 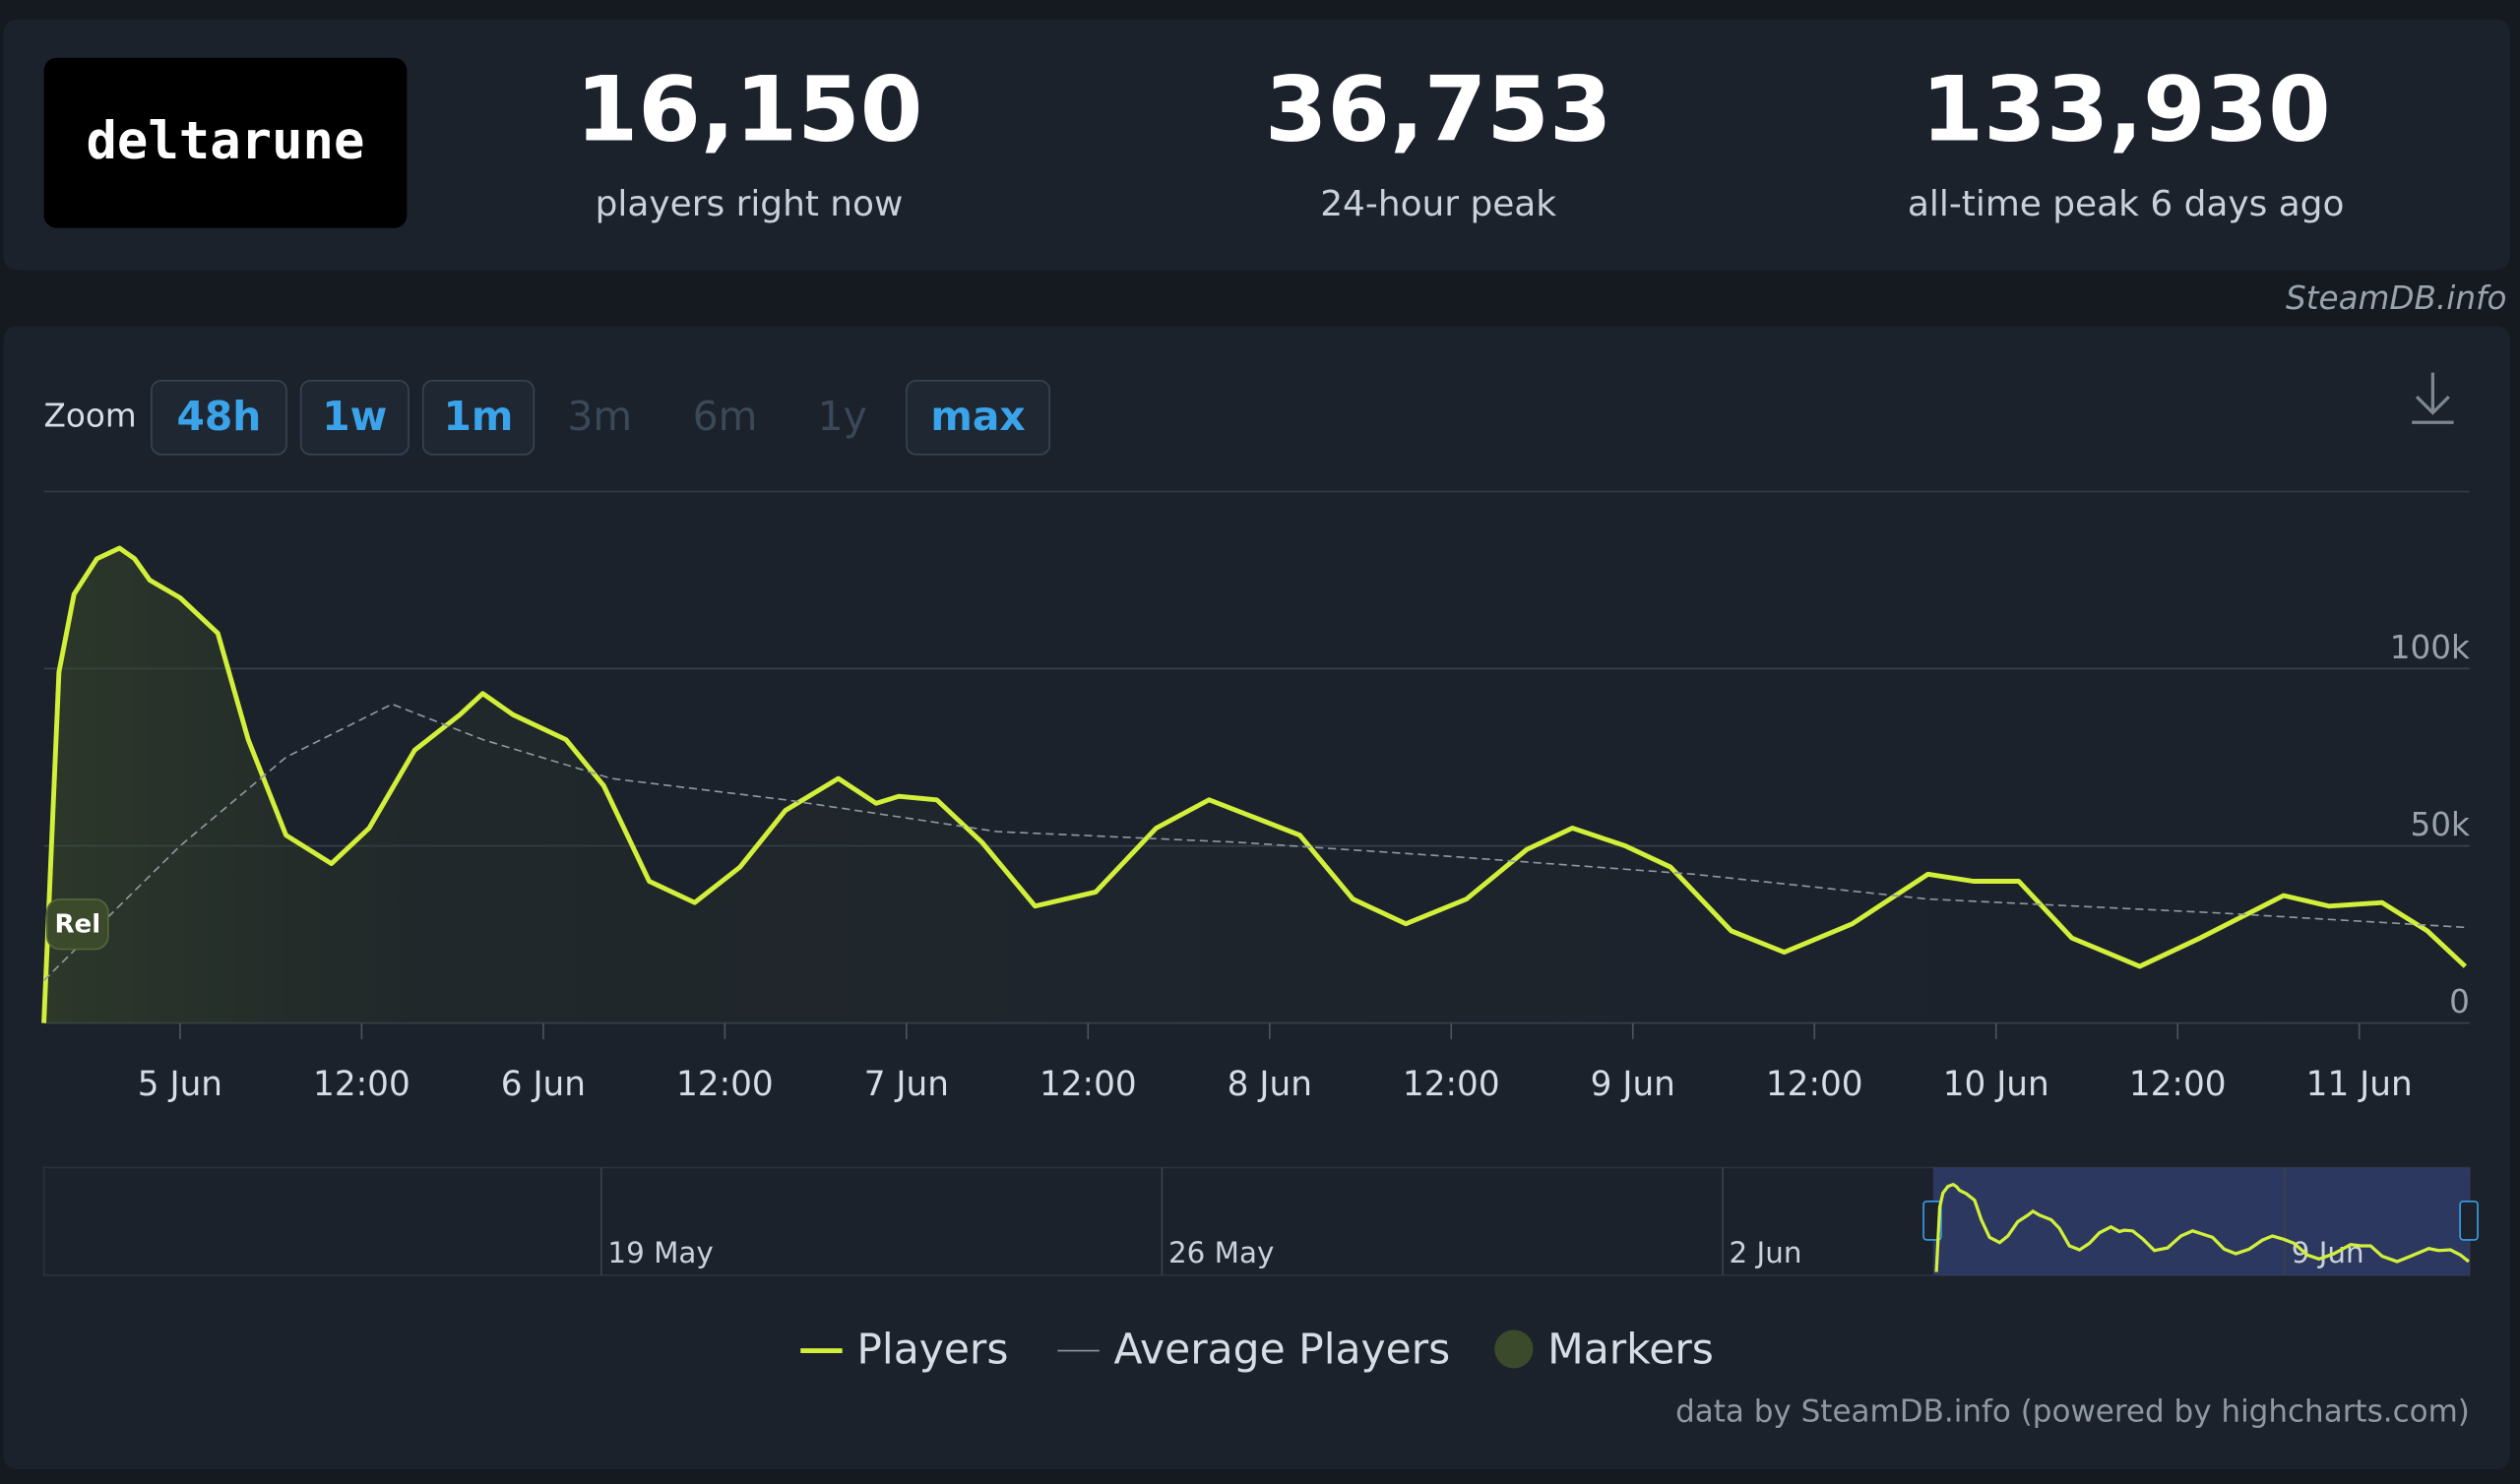 What do you see at coordinates (1766, 1252) in the screenshot?
I see `navigator-label: 2 Jun` at bounding box center [1766, 1252].